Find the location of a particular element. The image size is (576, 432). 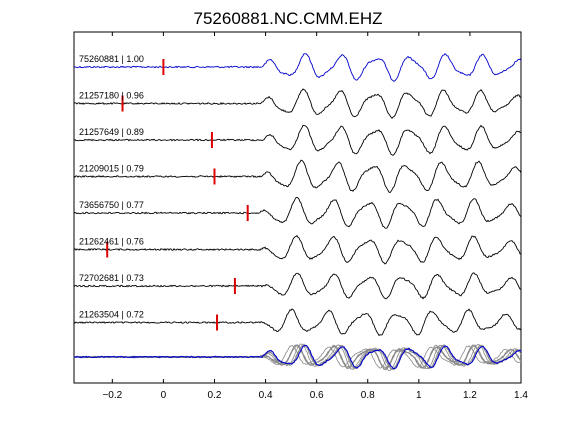

stack-reference-trace is located at coordinates (297, 357).